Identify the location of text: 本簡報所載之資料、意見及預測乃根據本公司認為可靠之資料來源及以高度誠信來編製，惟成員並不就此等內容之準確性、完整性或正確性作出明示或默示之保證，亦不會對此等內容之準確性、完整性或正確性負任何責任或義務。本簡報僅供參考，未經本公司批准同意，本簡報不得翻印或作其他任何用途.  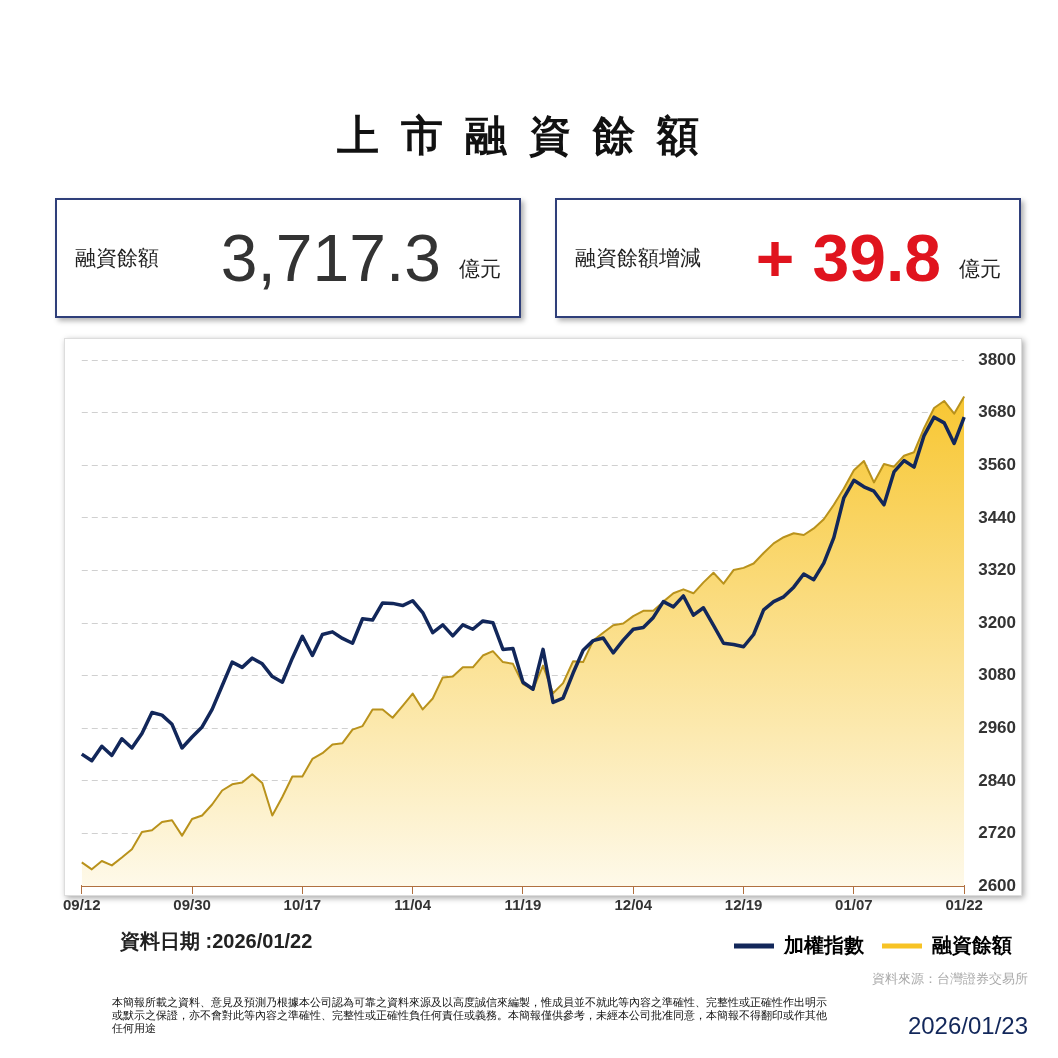
(469, 1015).